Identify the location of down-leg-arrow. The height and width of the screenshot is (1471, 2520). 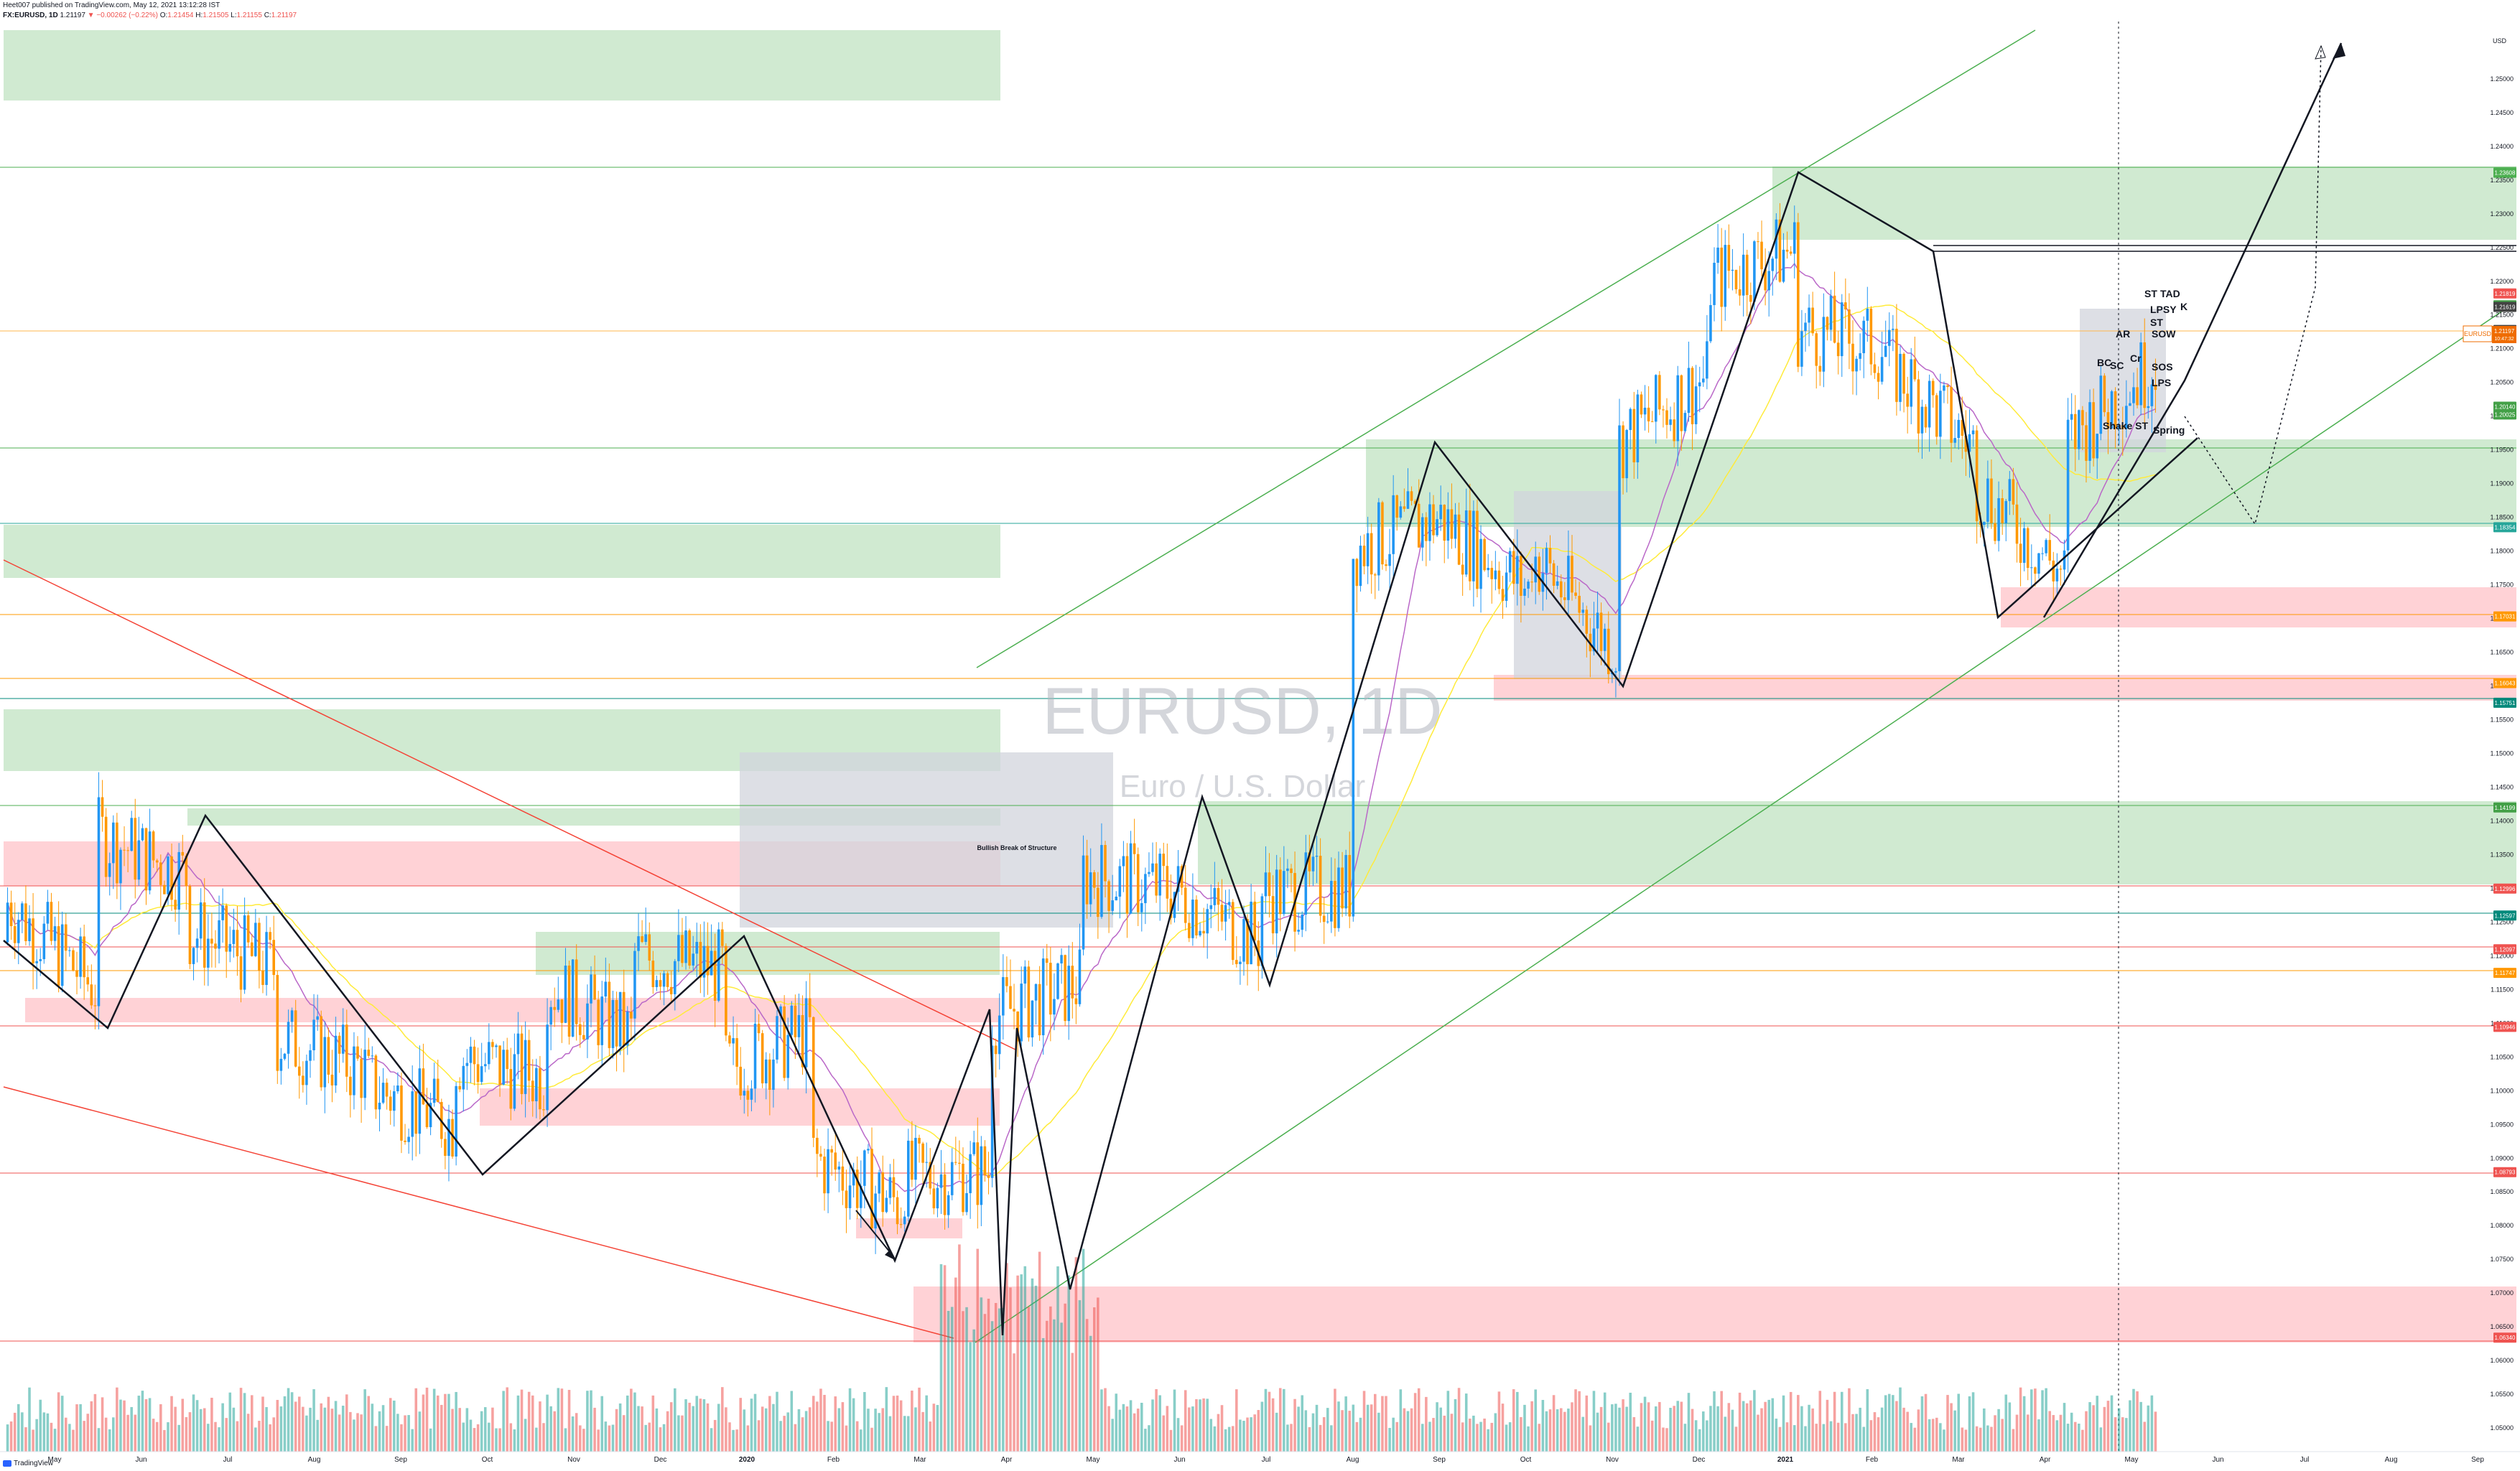
(874, 1233).